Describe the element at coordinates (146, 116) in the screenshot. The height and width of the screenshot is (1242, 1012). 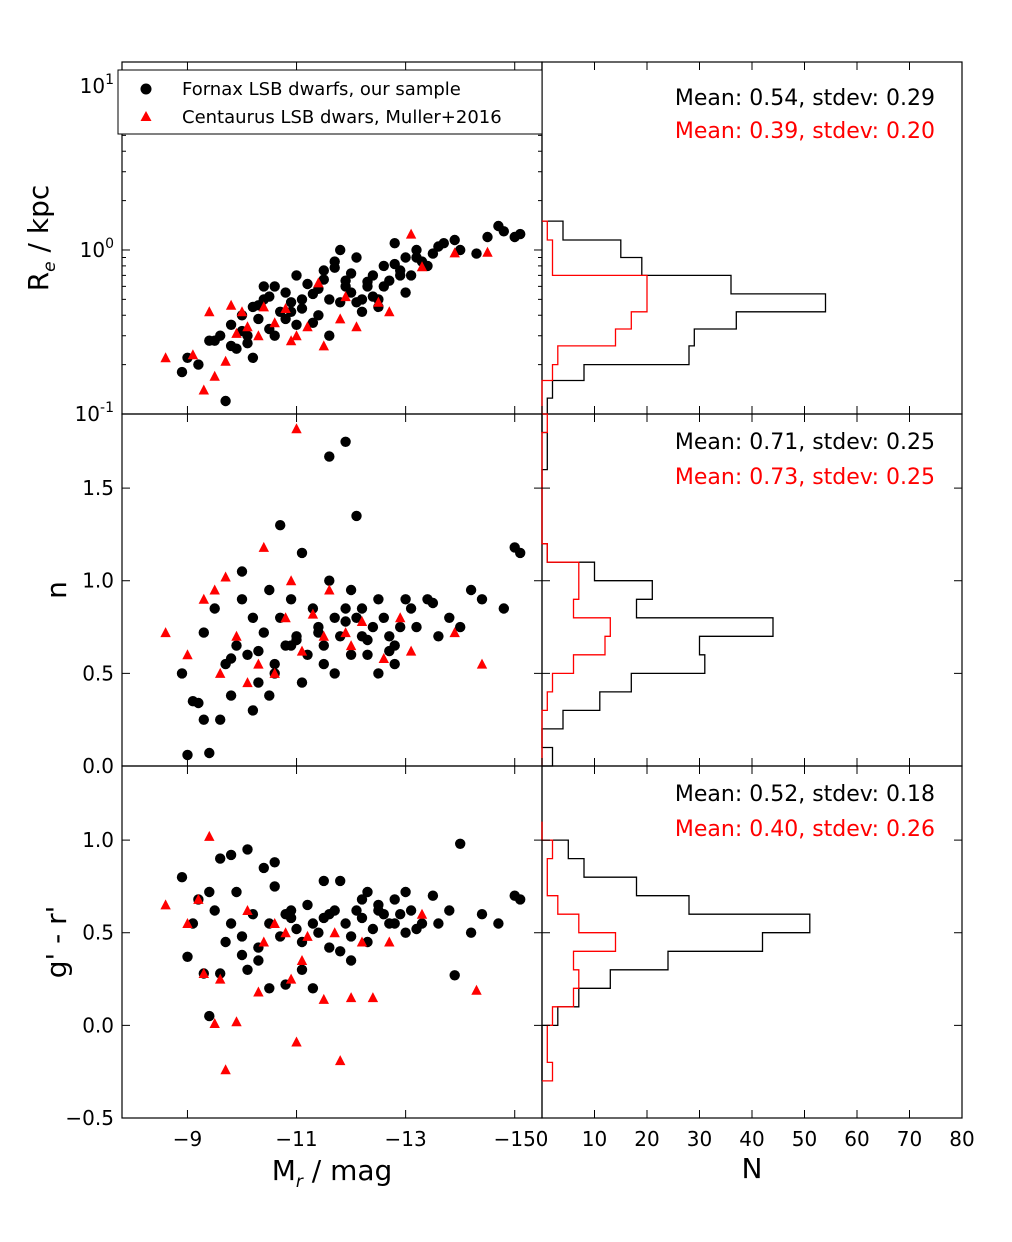
I see `legend-marker-centaurus` at that location.